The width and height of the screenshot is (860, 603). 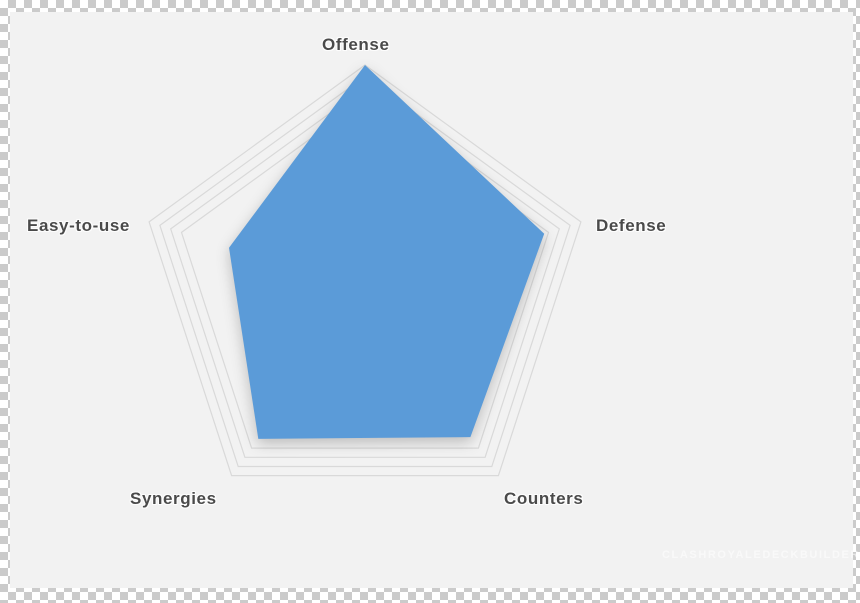 What do you see at coordinates (761, 555) in the screenshot?
I see `watermark-text: CLASHROYALEDECKBUILDER.COM` at bounding box center [761, 555].